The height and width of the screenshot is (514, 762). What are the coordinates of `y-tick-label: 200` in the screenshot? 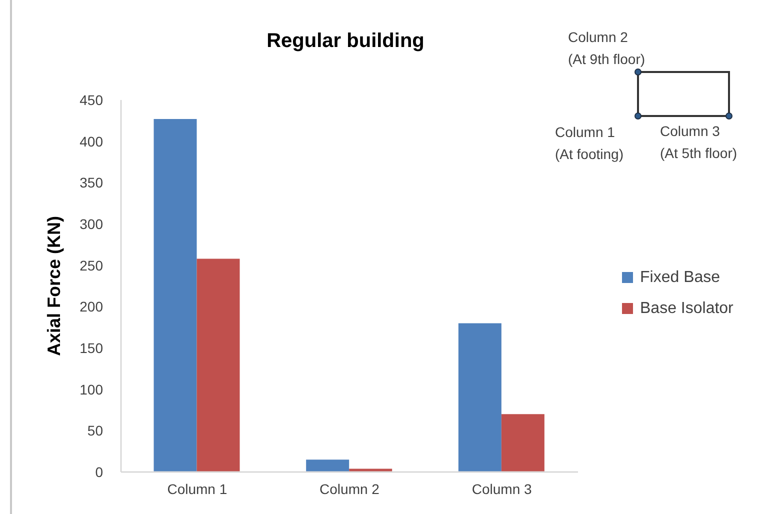 It's located at (92, 306).